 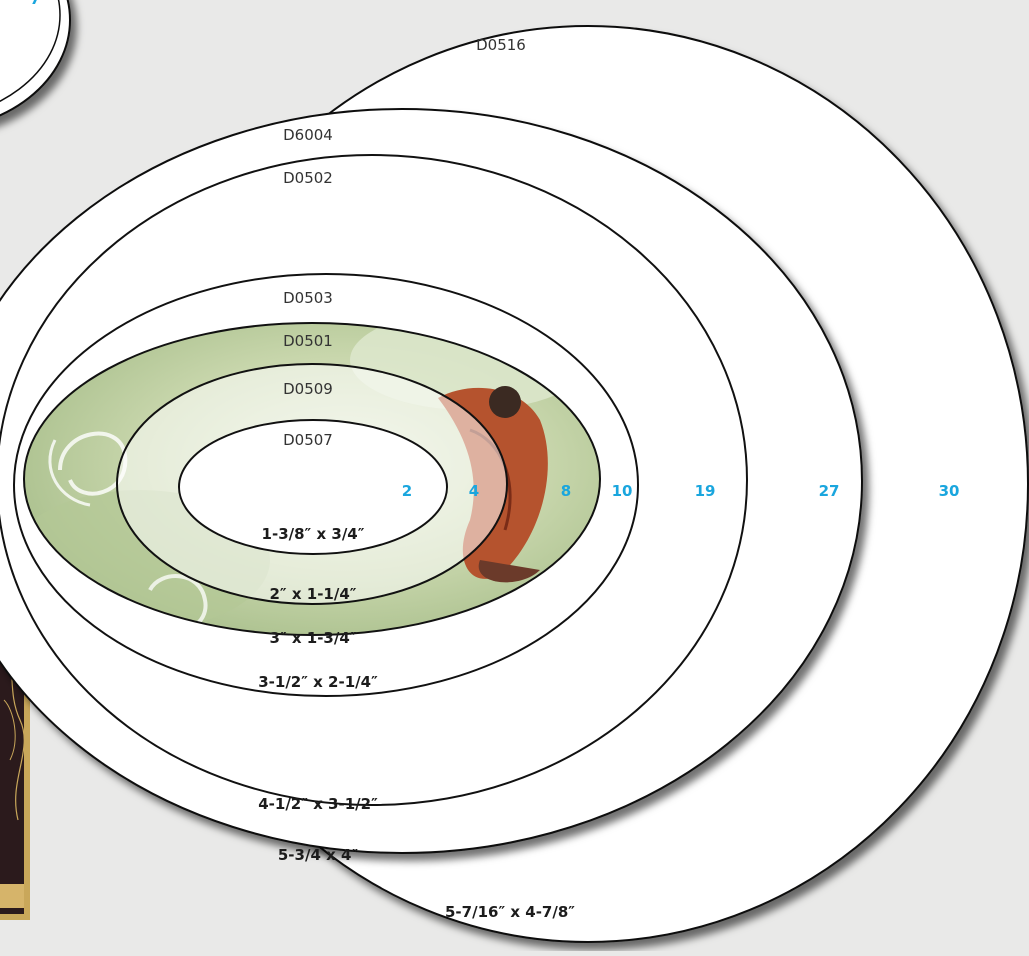 What do you see at coordinates (313, 487) in the screenshot?
I see `oval-d0507` at bounding box center [313, 487].